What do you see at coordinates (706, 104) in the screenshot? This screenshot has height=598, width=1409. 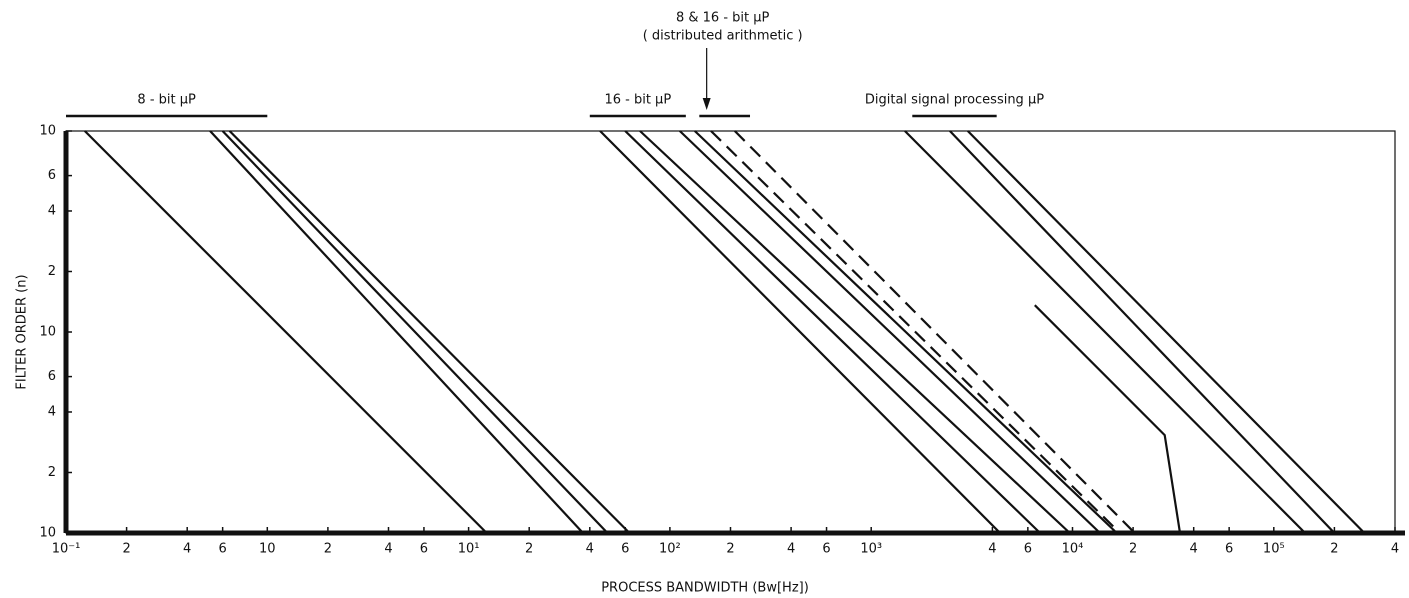 I see `annotation-arrowhead` at bounding box center [706, 104].